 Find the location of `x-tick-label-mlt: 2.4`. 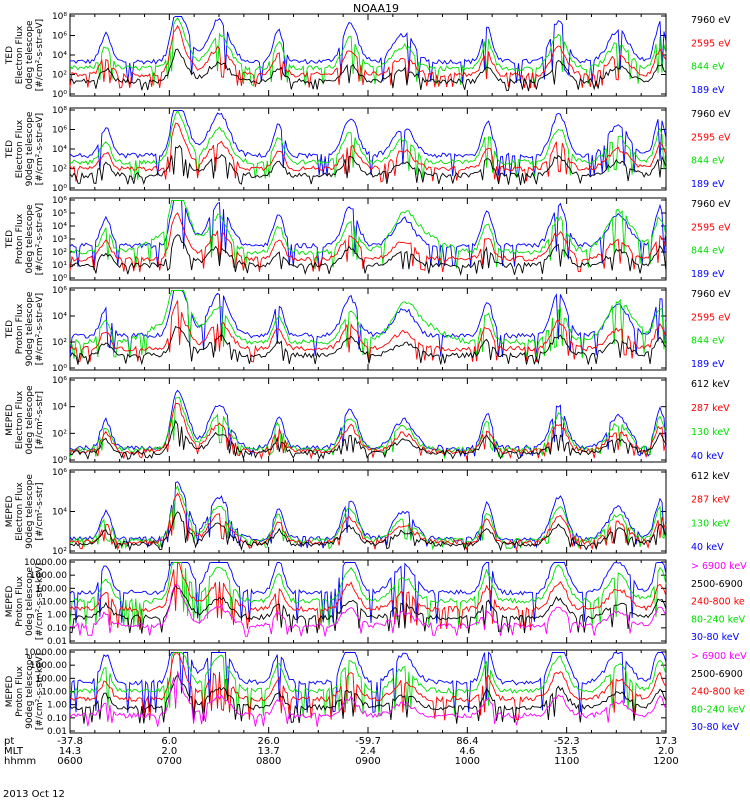

x-tick-label-mlt: 2.4 is located at coordinates (368, 751).